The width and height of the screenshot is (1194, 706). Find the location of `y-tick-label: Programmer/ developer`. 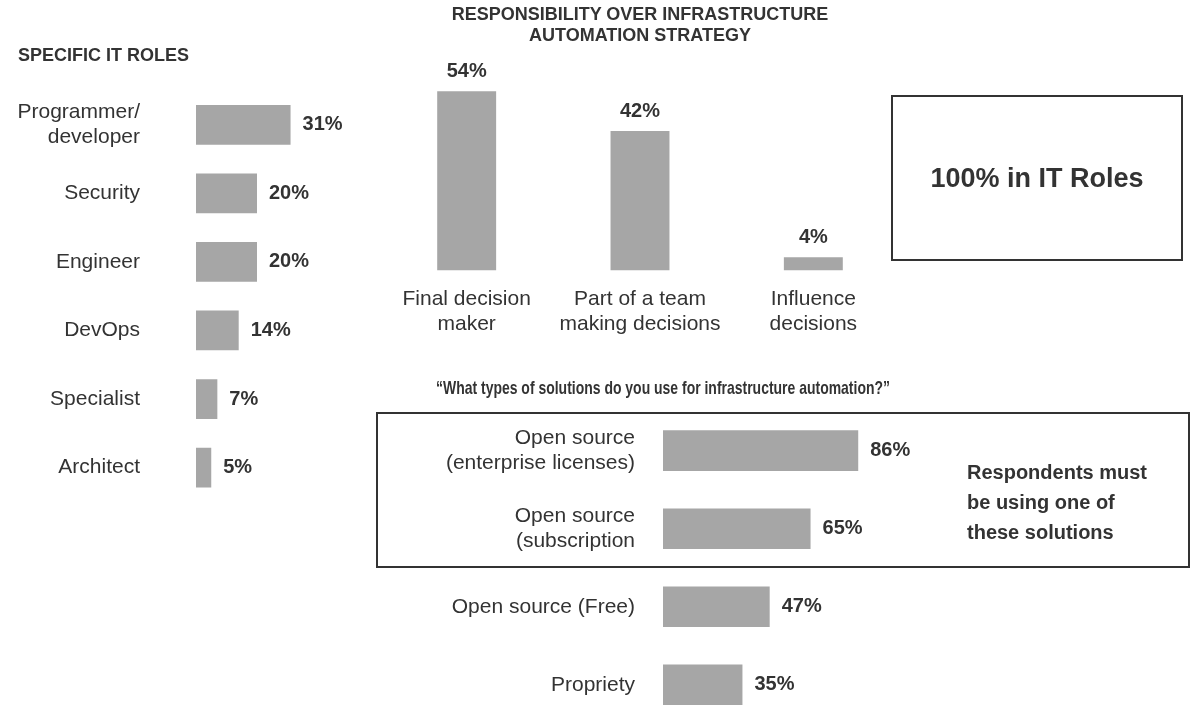

y-tick-label: Programmer/ developer is located at coordinates (79, 123).